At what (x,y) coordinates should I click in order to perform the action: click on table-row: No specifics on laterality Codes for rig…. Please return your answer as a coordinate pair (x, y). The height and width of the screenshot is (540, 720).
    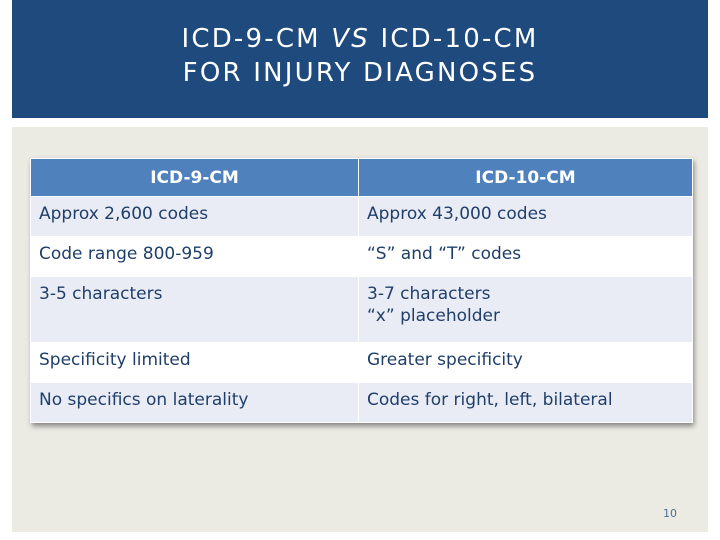
    Looking at the image, I should click on (361, 402).